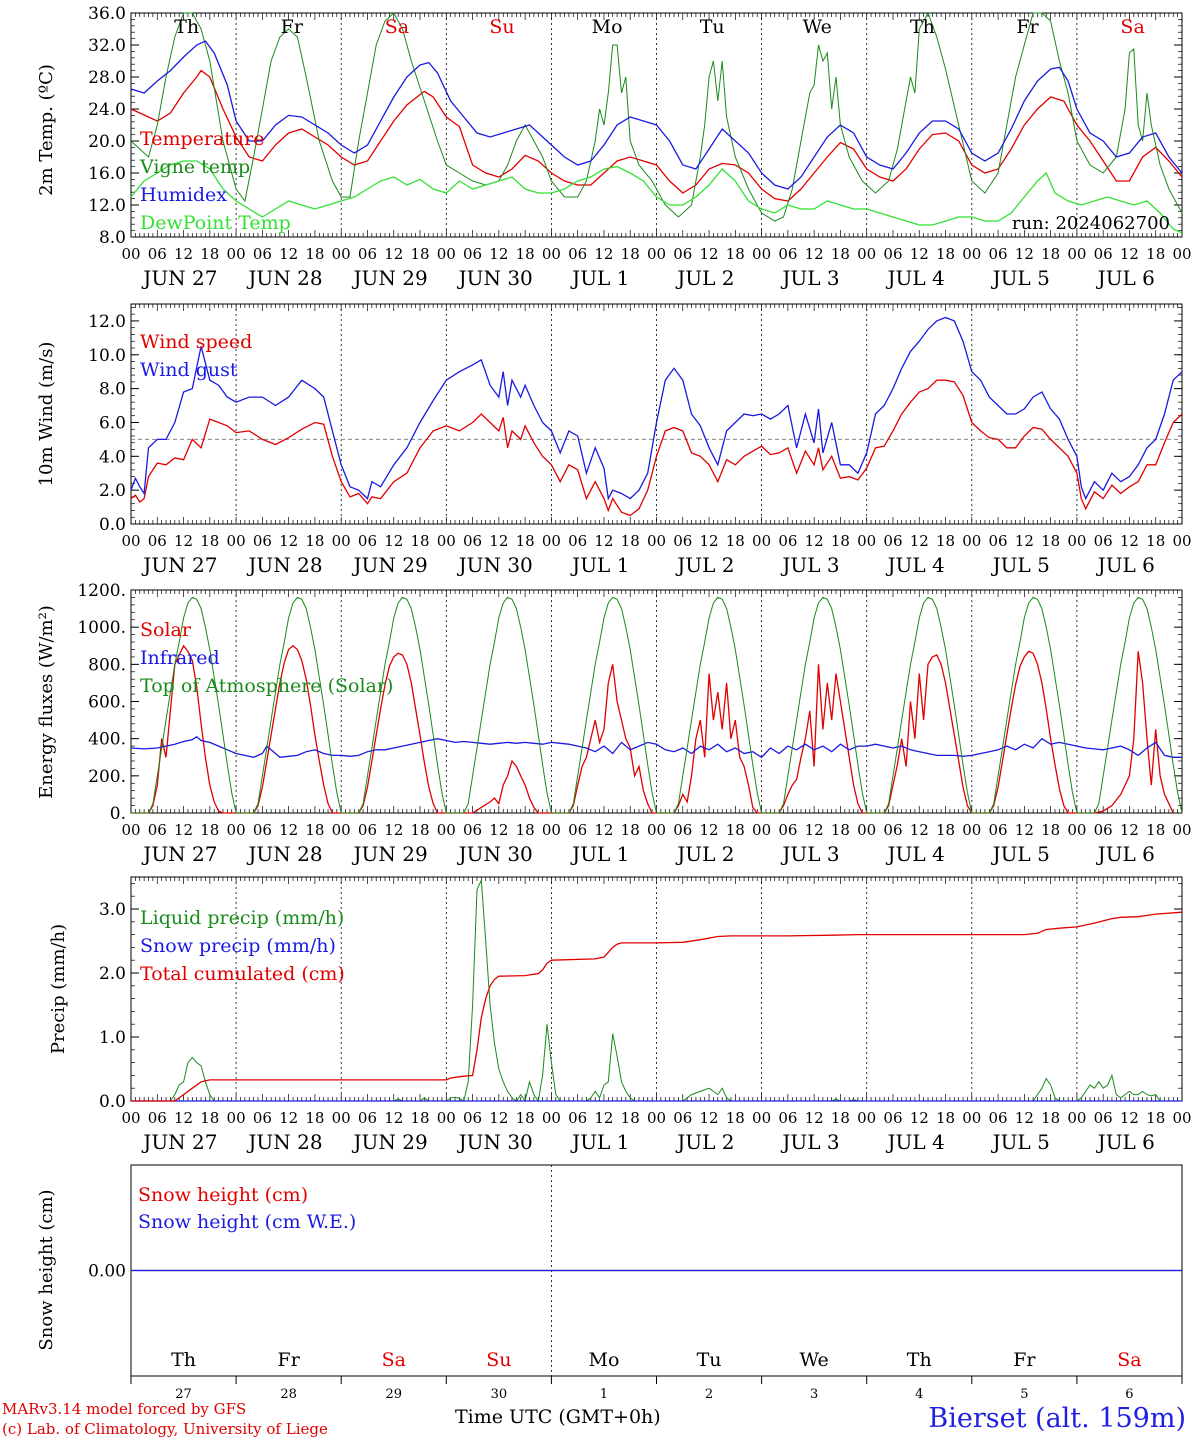  Describe the element at coordinates (112, 974) in the screenshot. I see `y-tick-label: 2.0` at that location.